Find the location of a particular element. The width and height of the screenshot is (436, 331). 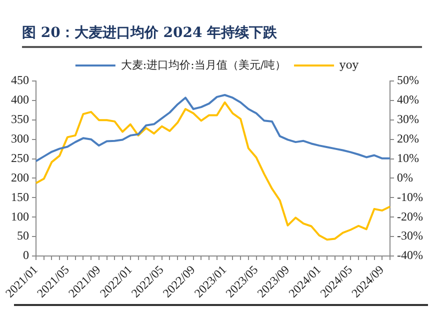

y2-tick-label: -10% is located at coordinates (410, 197).